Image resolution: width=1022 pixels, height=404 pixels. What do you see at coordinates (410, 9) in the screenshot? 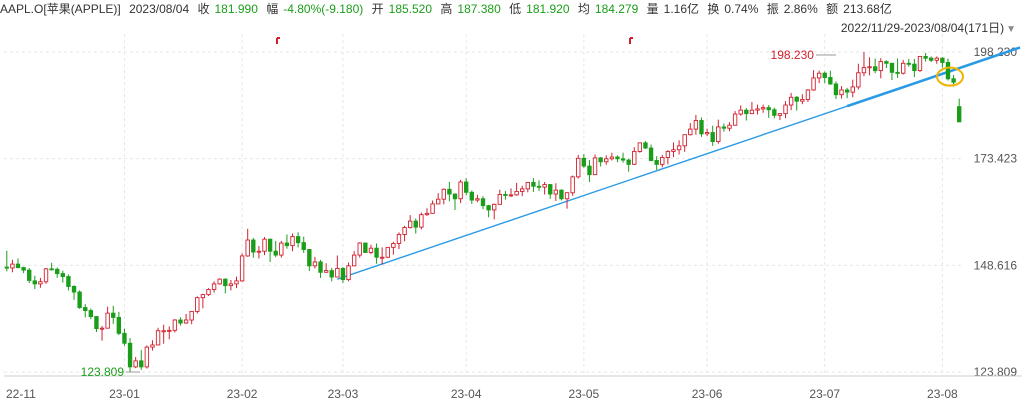
I see `open-value: 185.520` at bounding box center [410, 9].